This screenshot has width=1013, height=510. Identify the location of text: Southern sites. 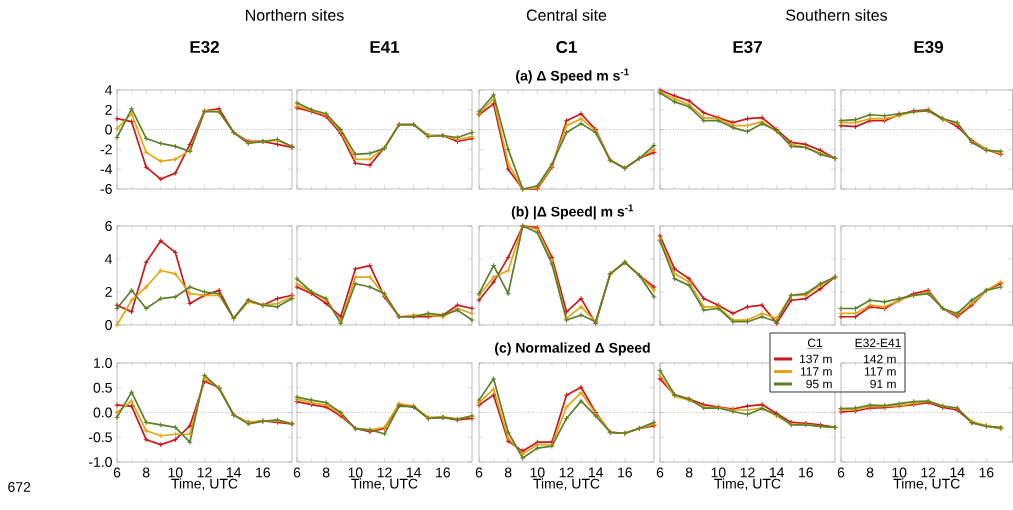
(837, 15).